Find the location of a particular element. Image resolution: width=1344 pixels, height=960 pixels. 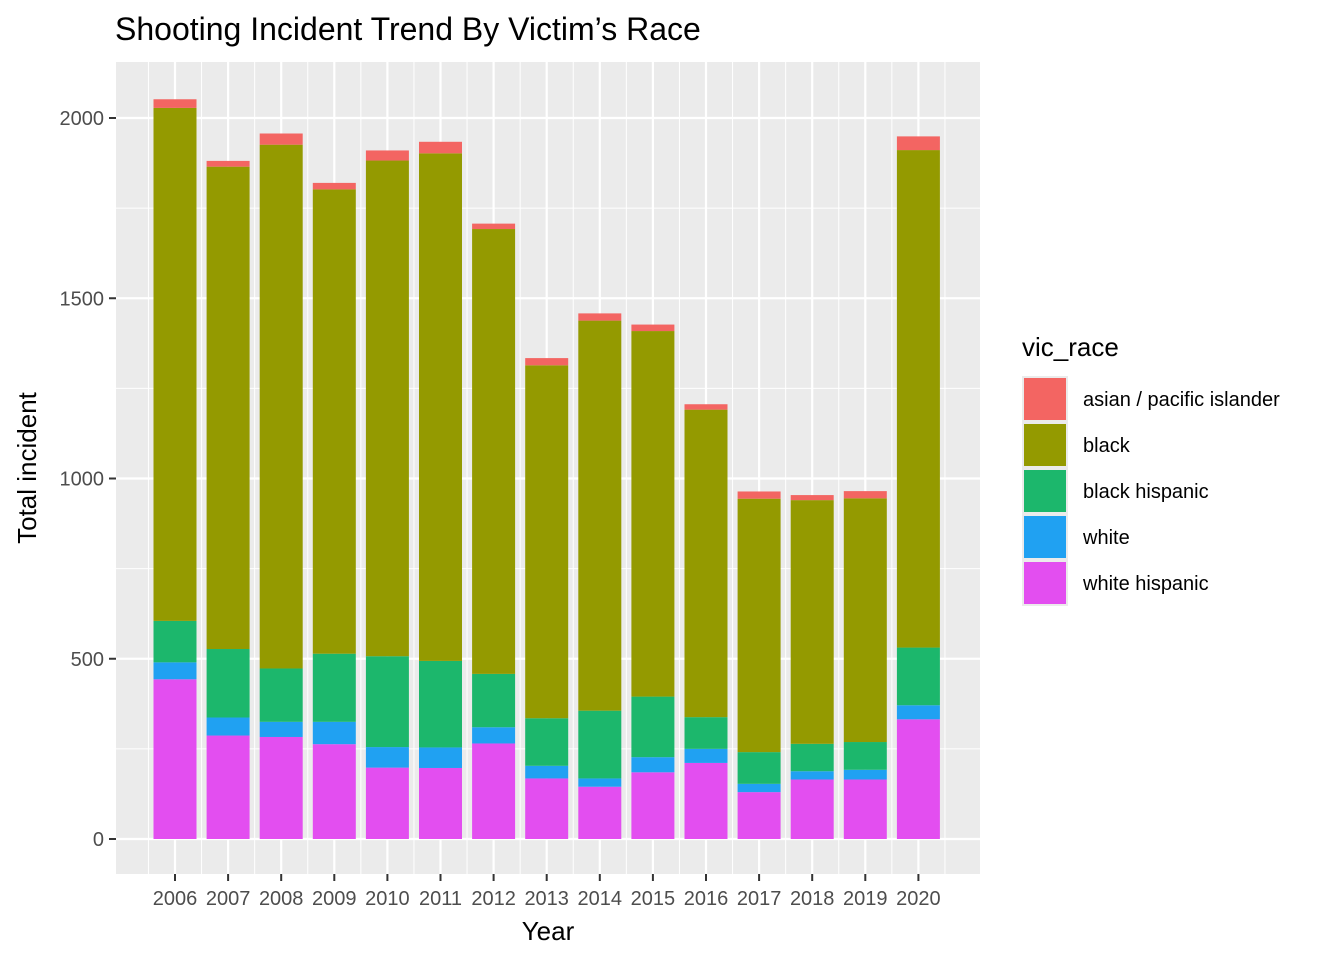

bar-segment-2019-black is located at coordinates (865, 620).